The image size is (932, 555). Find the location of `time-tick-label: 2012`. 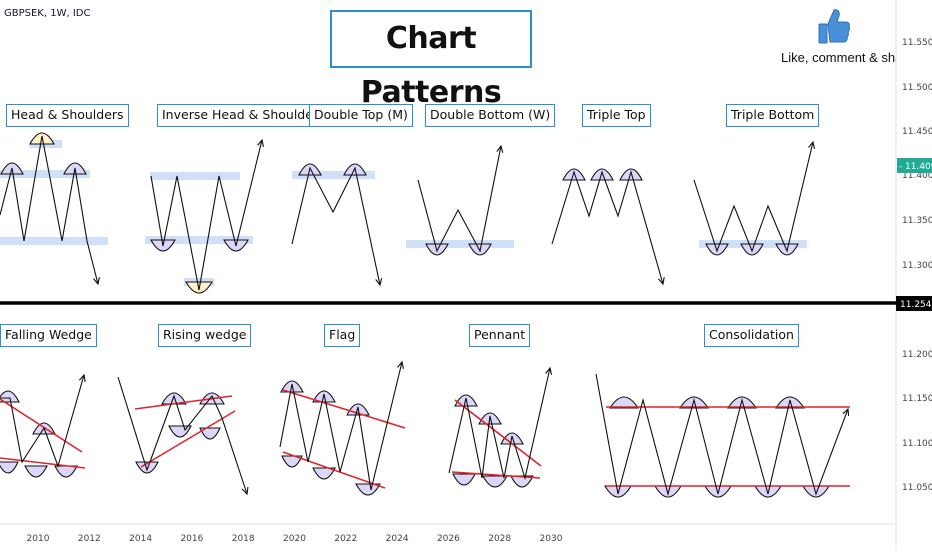

time-tick-label: 2012 is located at coordinates (89, 539).